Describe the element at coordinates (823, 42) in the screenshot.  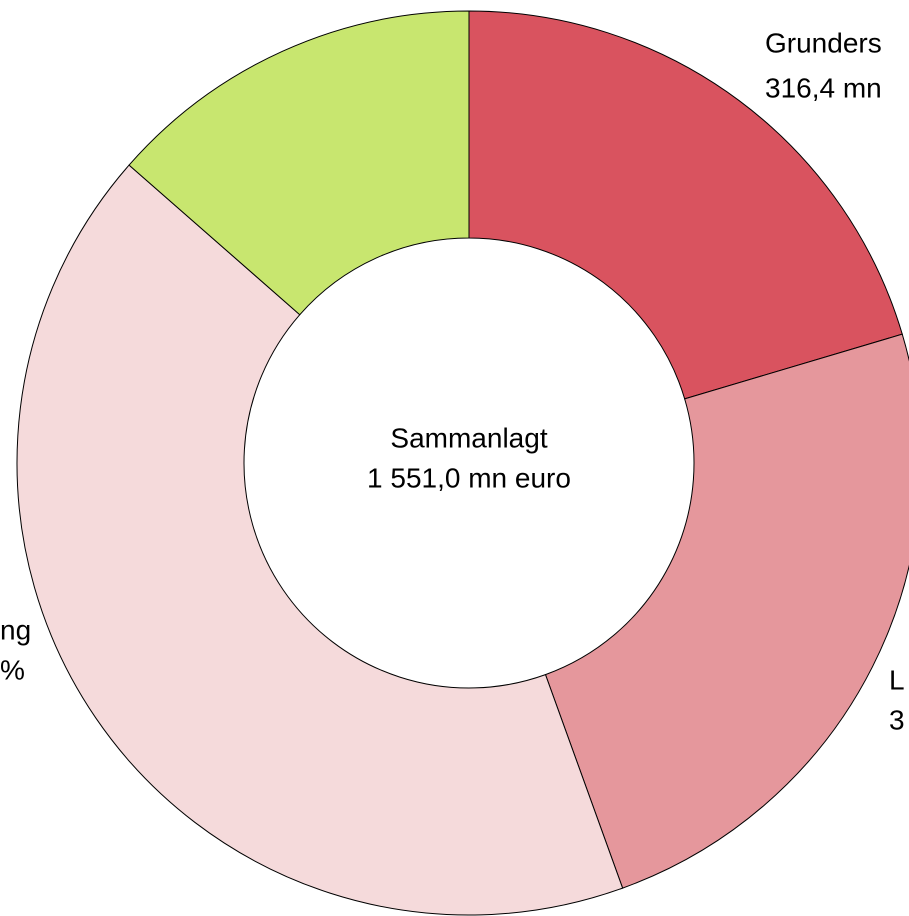
I see `slice-label: Grunders` at that location.